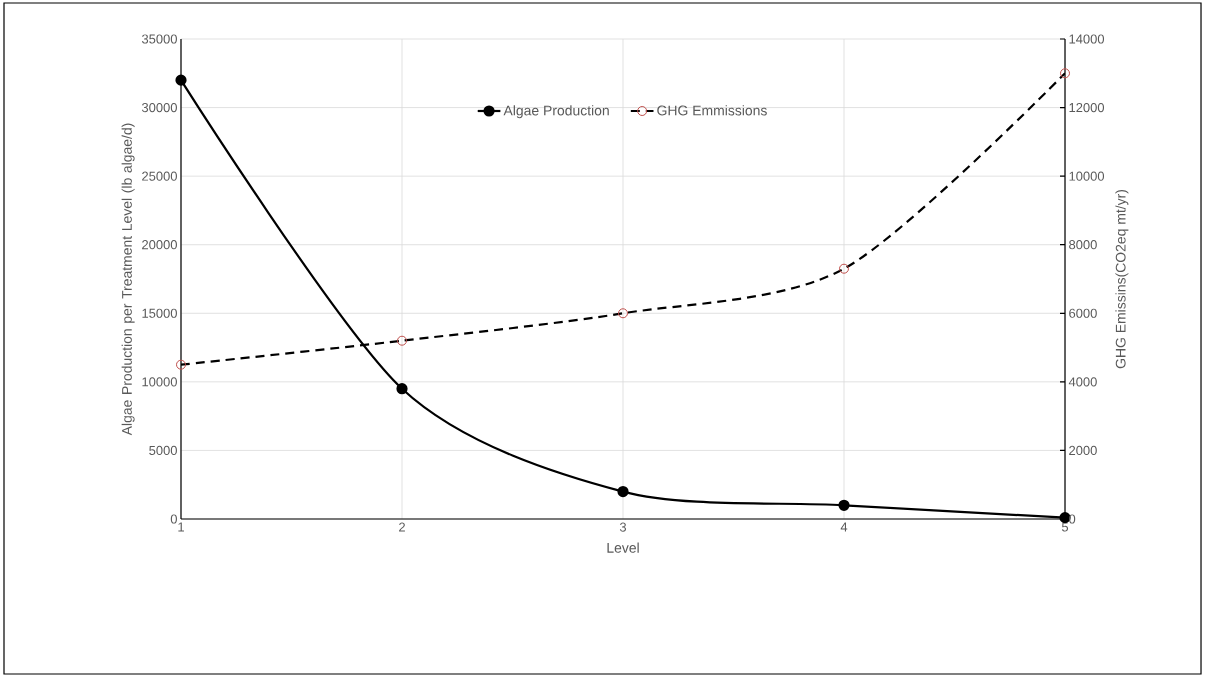  Describe the element at coordinates (1122, 279) in the screenshot. I see `y2-axis-title: GHG Emissins(CO2eq mt/yr)` at that location.